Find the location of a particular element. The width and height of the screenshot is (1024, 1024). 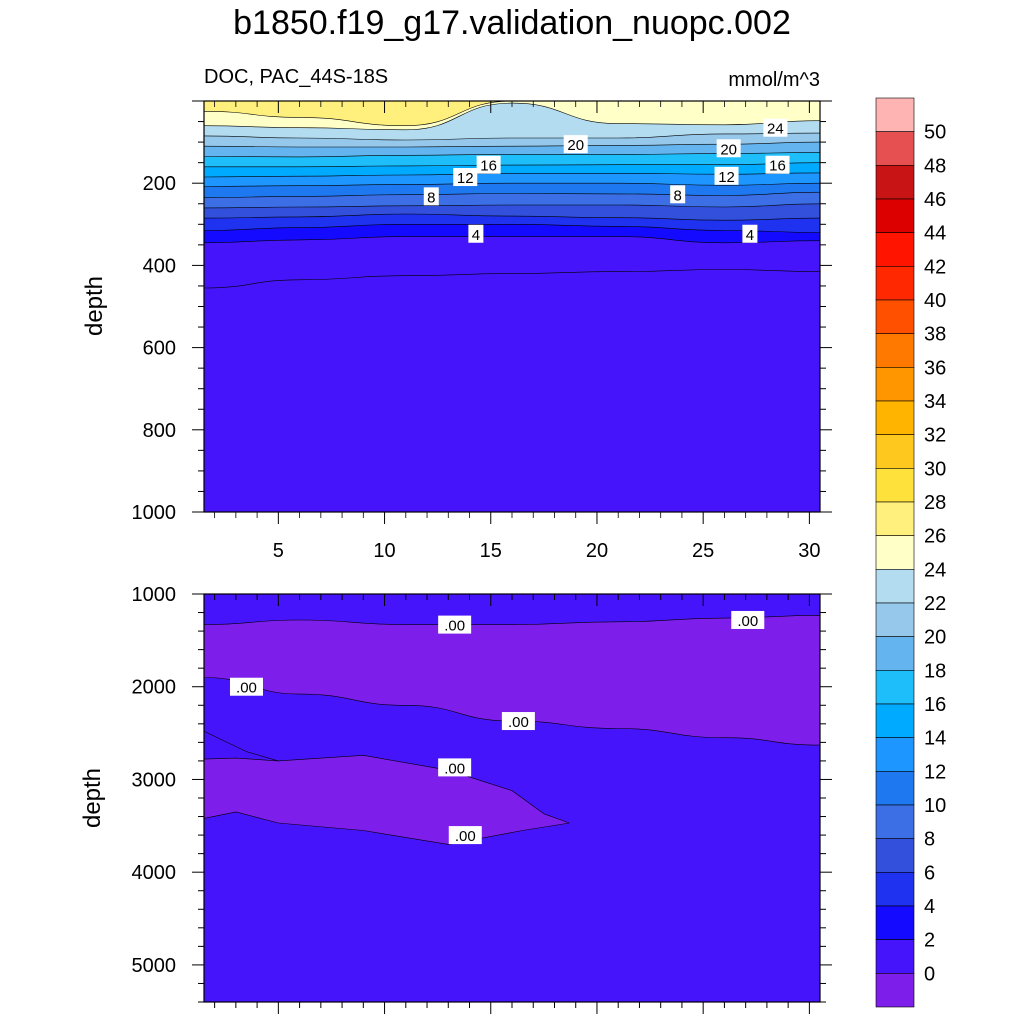

colorbar-label: 8 is located at coordinates (929, 840).